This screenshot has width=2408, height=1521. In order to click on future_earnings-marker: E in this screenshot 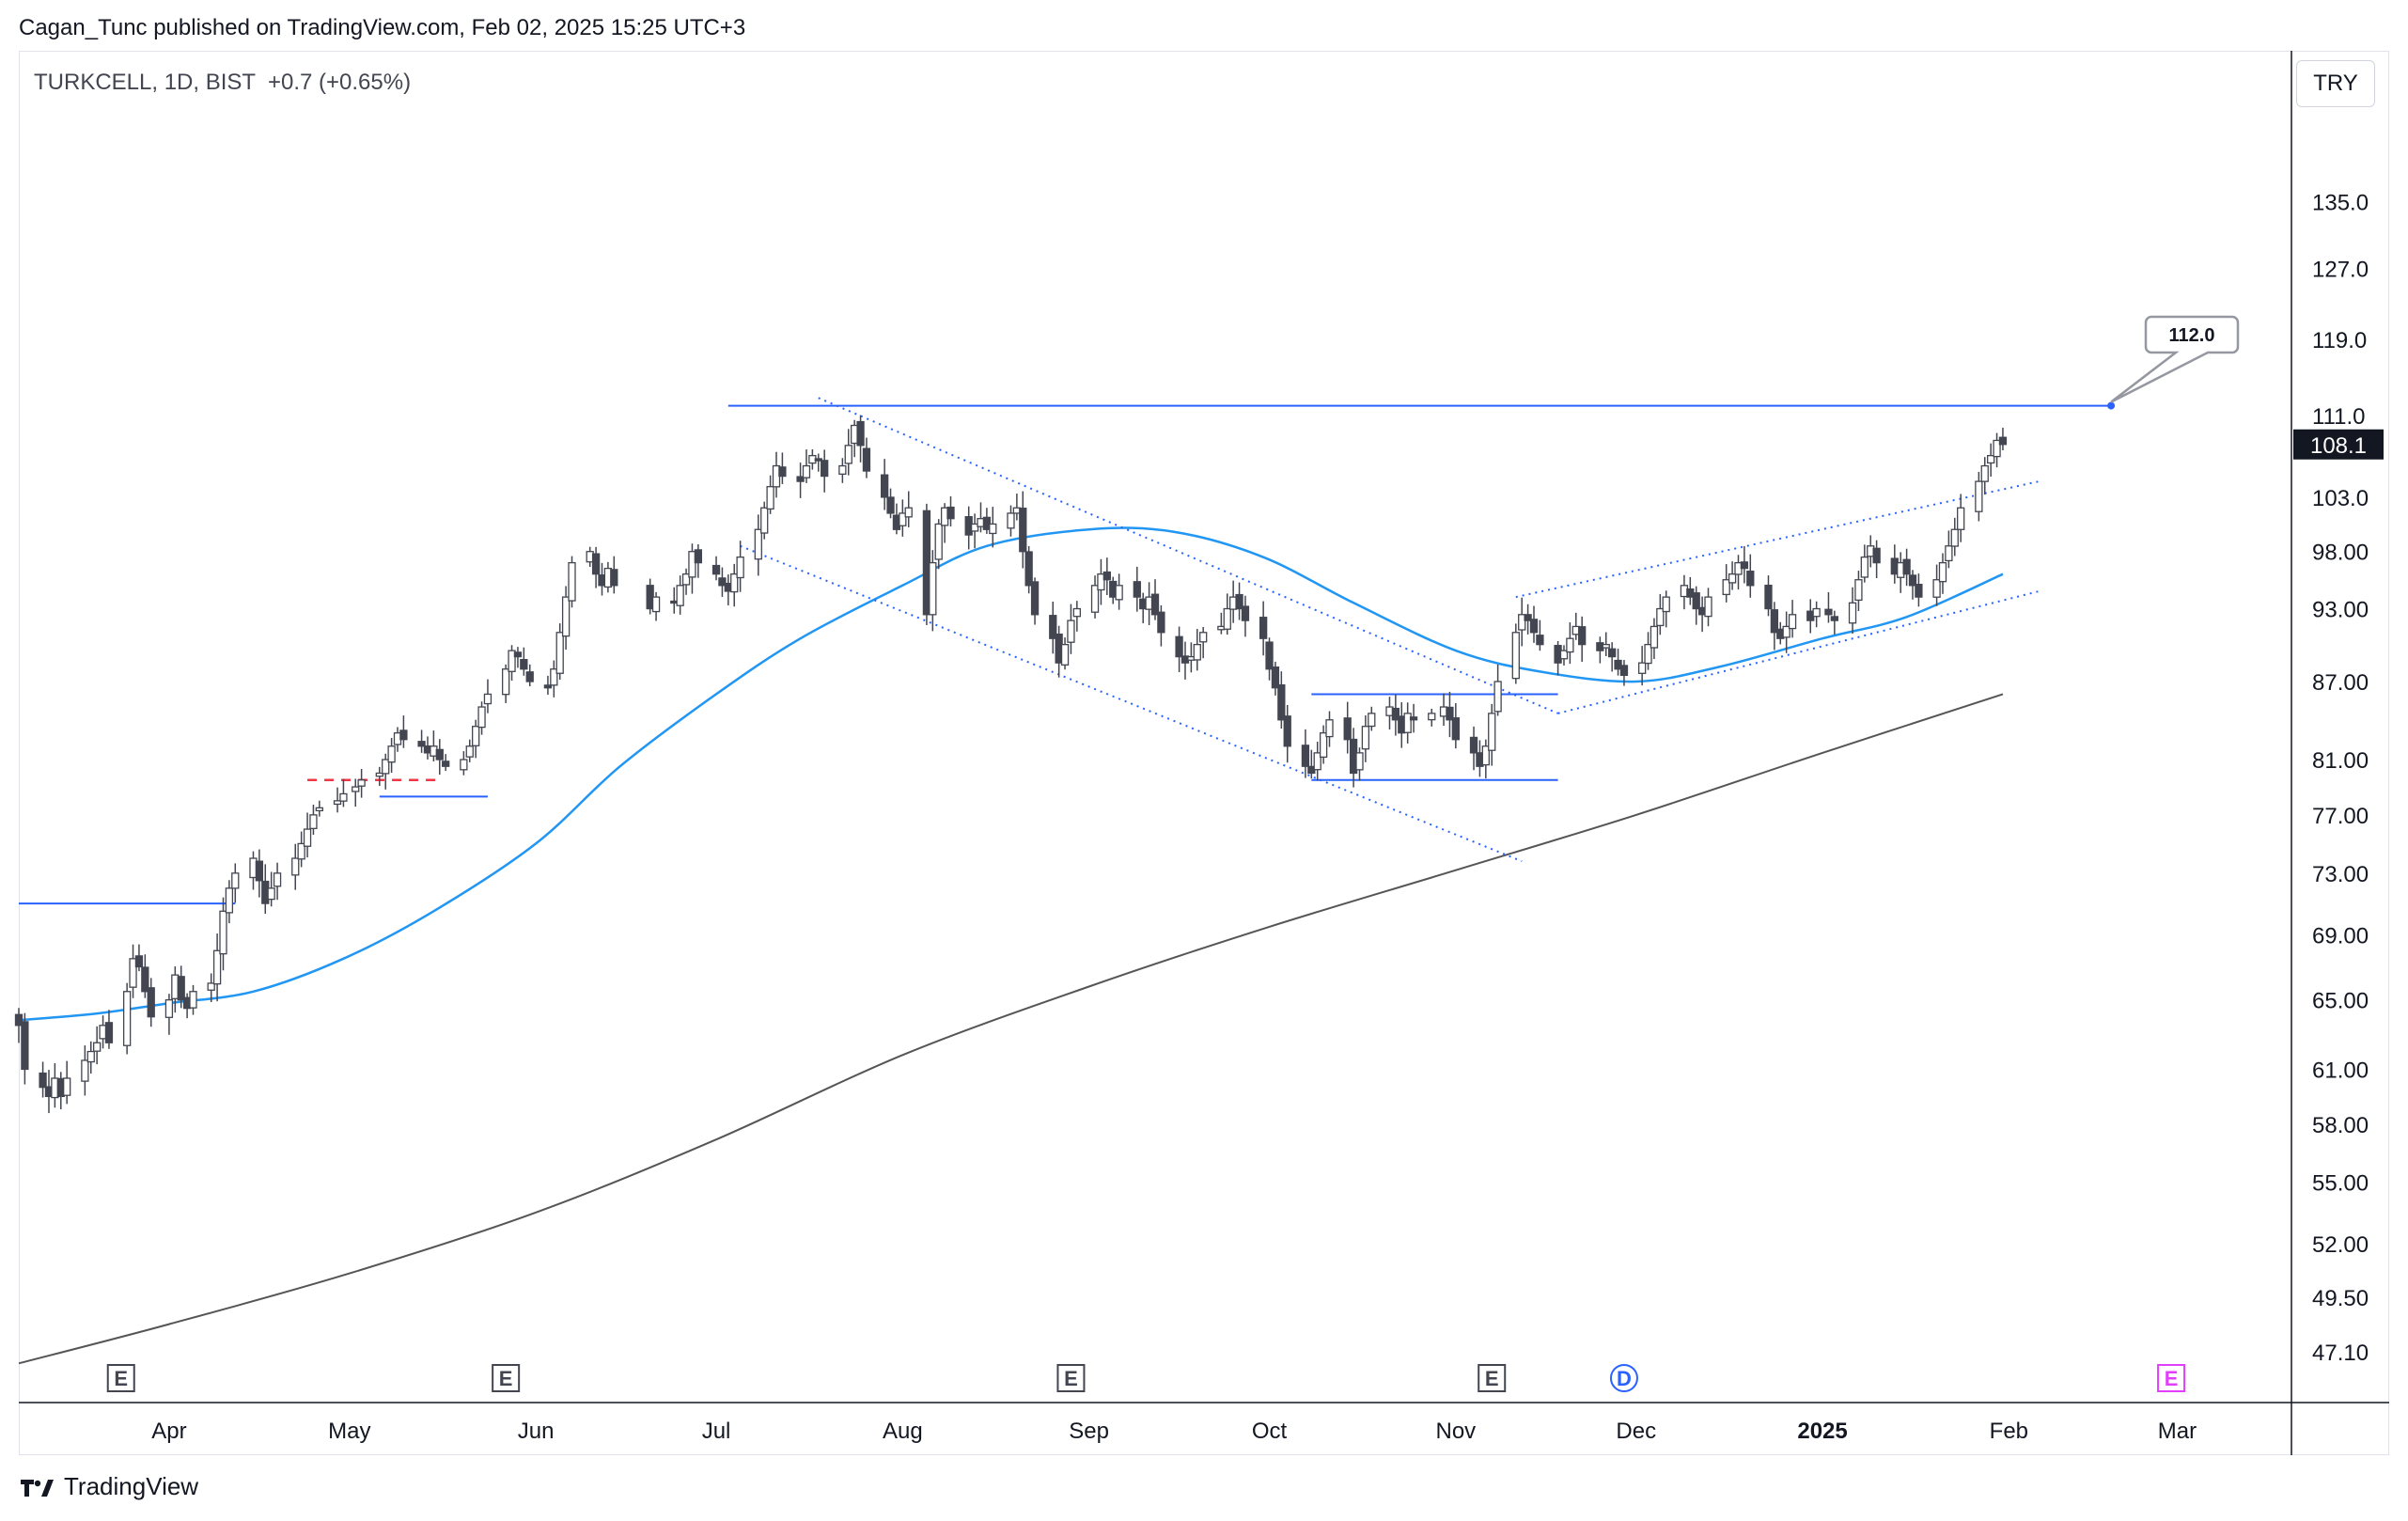, I will do `click(2171, 1378)`.